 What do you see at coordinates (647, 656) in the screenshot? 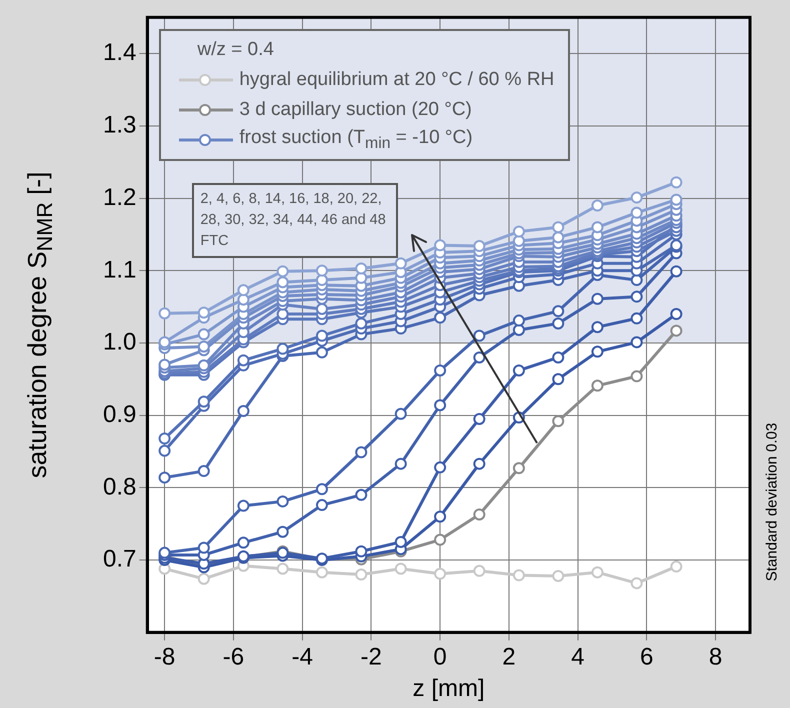
I see `x-tick-label: 6` at bounding box center [647, 656].